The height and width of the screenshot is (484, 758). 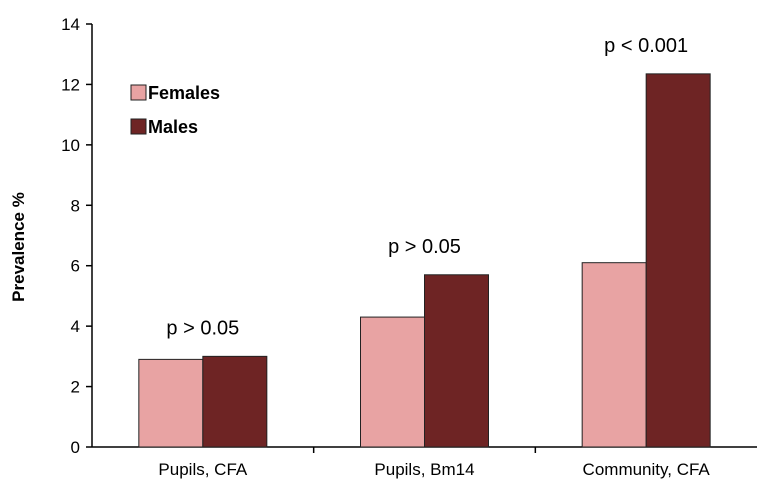 I want to click on y-tick-label: 14, so click(x=70, y=24).